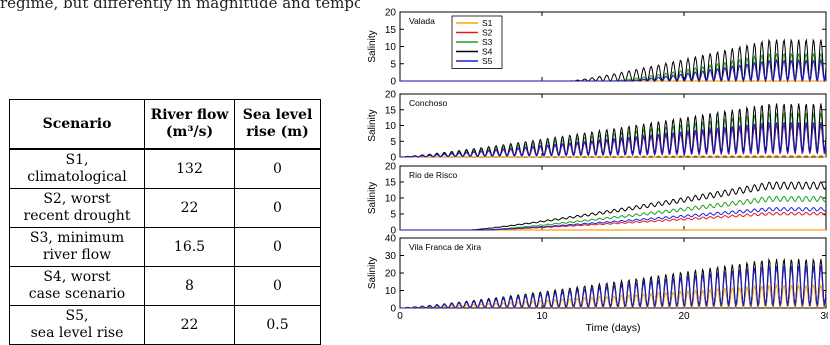 The width and height of the screenshot is (830, 345). I want to click on station-label: Conchoso, so click(428, 103).